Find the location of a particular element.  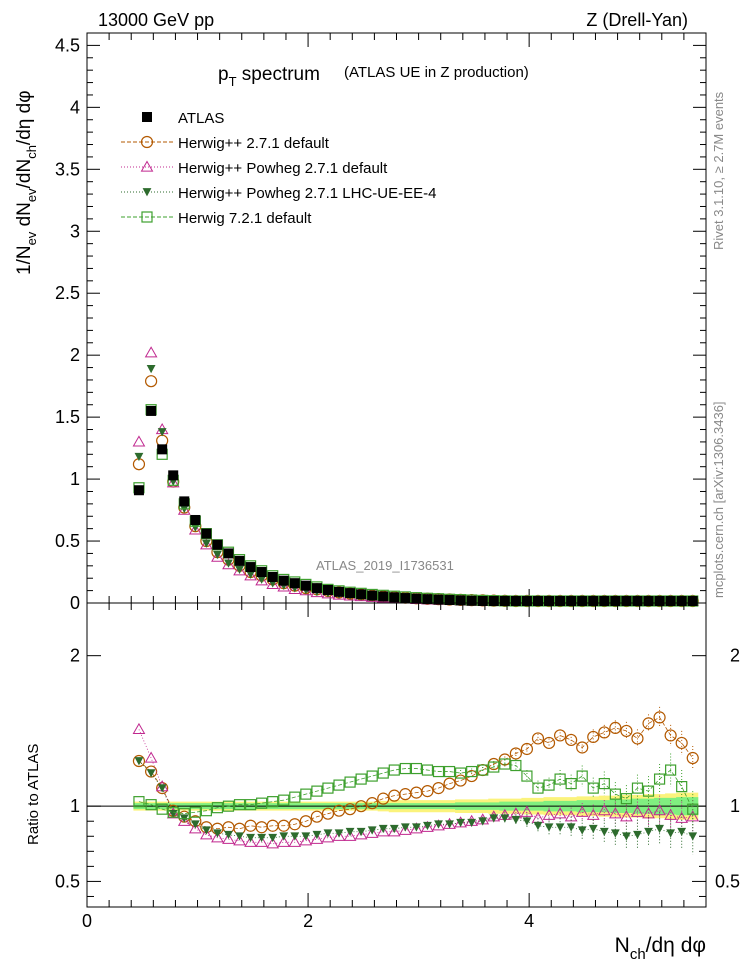

legend-label: ATLAS is located at coordinates (201, 118).